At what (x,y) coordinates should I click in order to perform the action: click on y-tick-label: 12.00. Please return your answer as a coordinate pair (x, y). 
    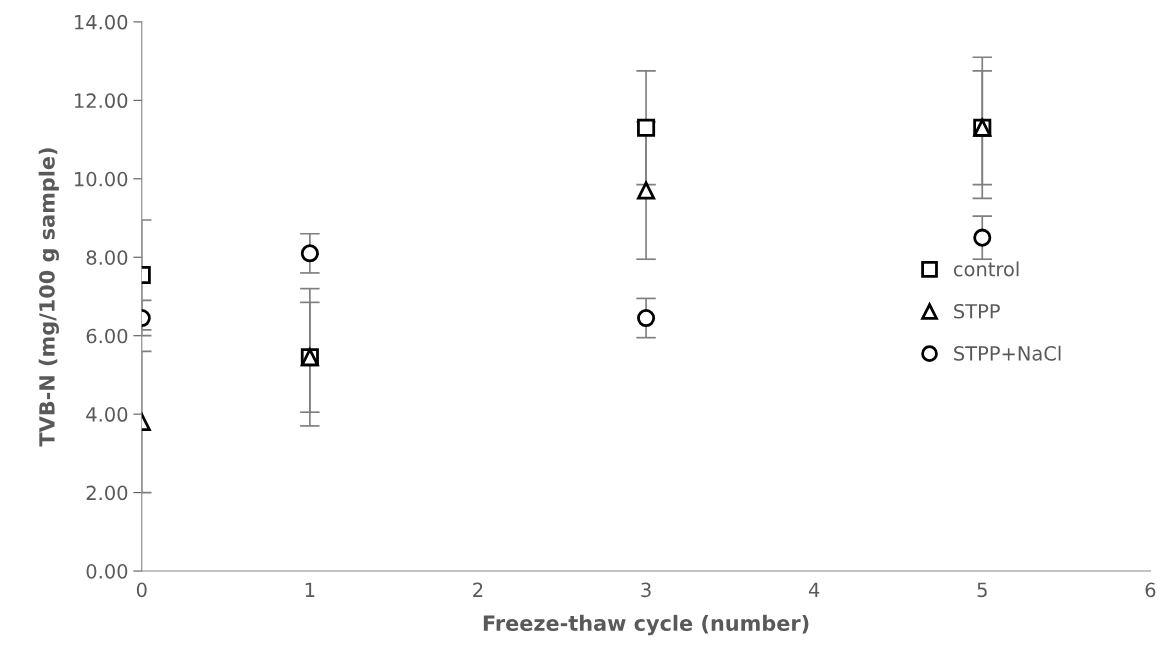
    Looking at the image, I should click on (101, 101).